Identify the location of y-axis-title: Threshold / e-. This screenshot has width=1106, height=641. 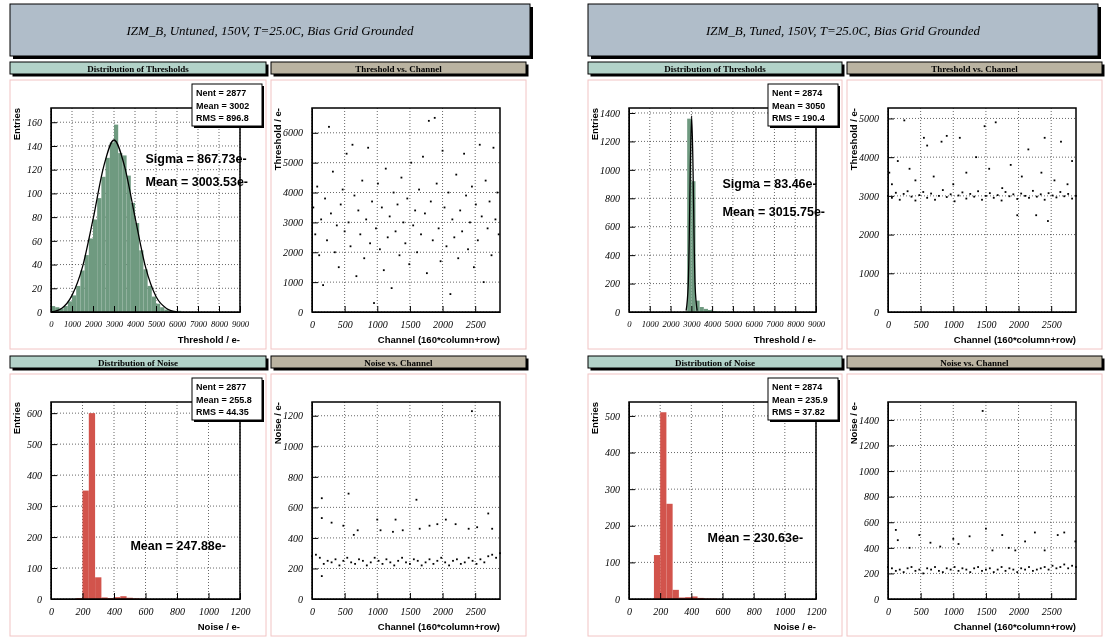
(277, 139).